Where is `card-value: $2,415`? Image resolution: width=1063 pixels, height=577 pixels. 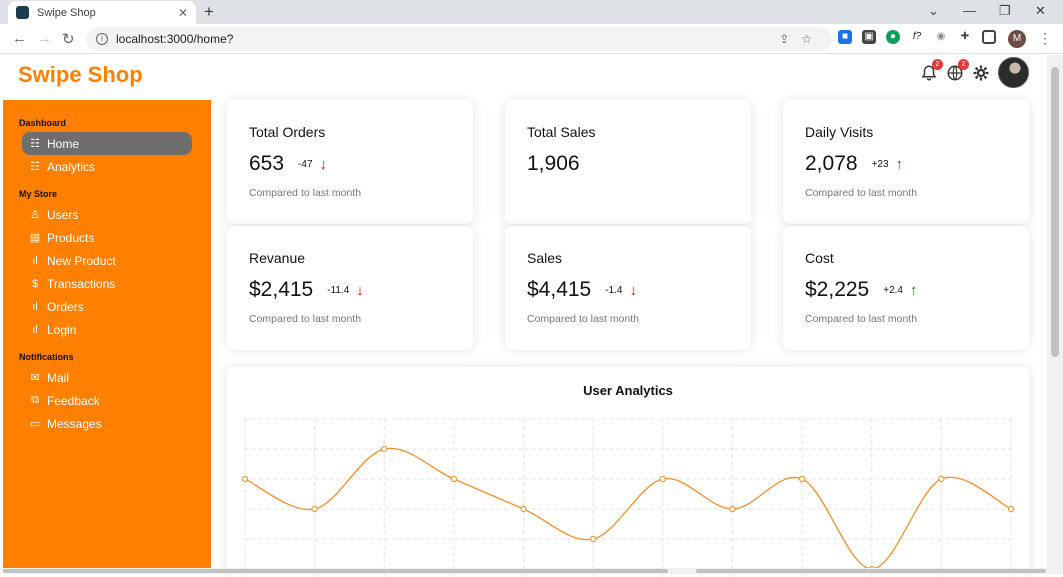 card-value: $2,415 is located at coordinates (281, 289).